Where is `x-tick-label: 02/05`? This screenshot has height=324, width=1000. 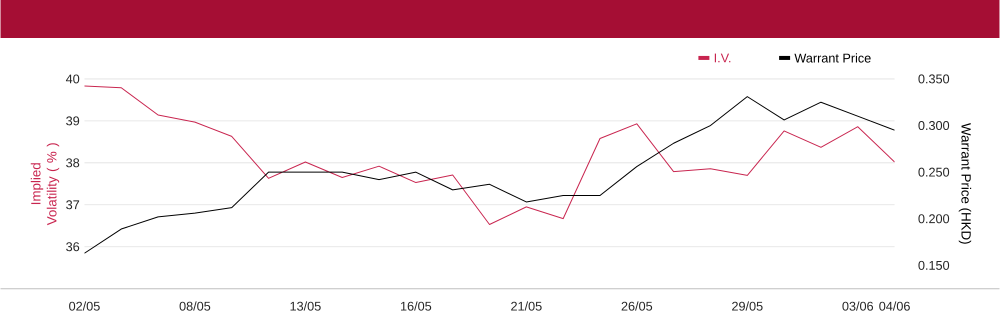 x-tick-label: 02/05 is located at coordinates (84, 306).